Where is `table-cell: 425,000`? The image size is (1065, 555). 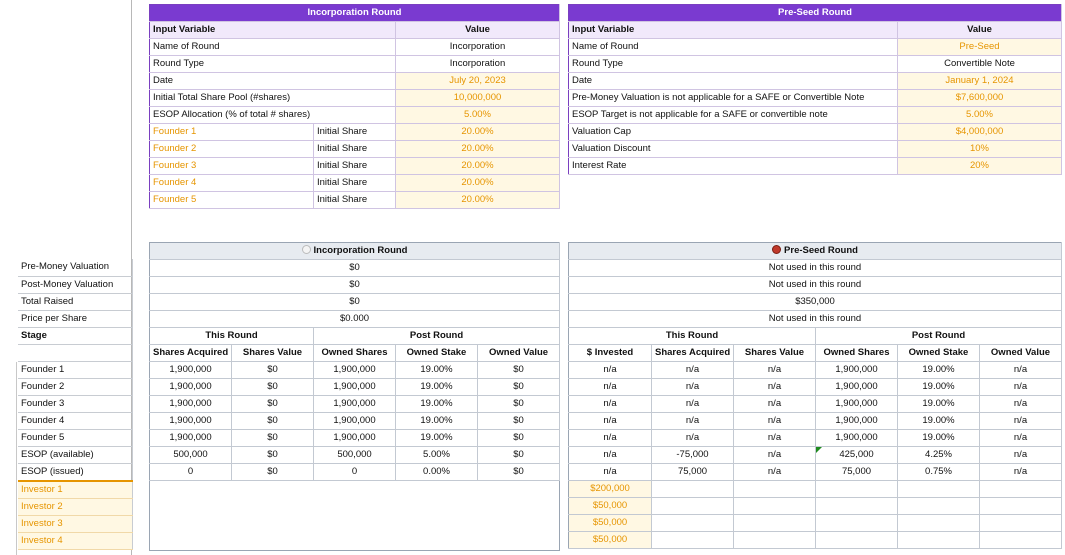 table-cell: 425,000 is located at coordinates (856, 455).